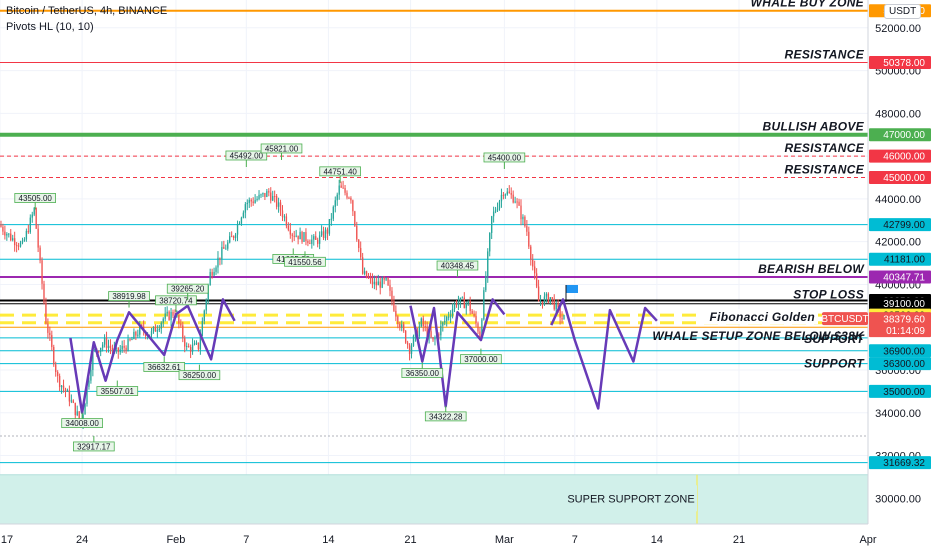 This screenshot has height=550, width=932. What do you see at coordinates (165, 367) in the screenshot?
I see `pivot-label: 36632.61` at bounding box center [165, 367].